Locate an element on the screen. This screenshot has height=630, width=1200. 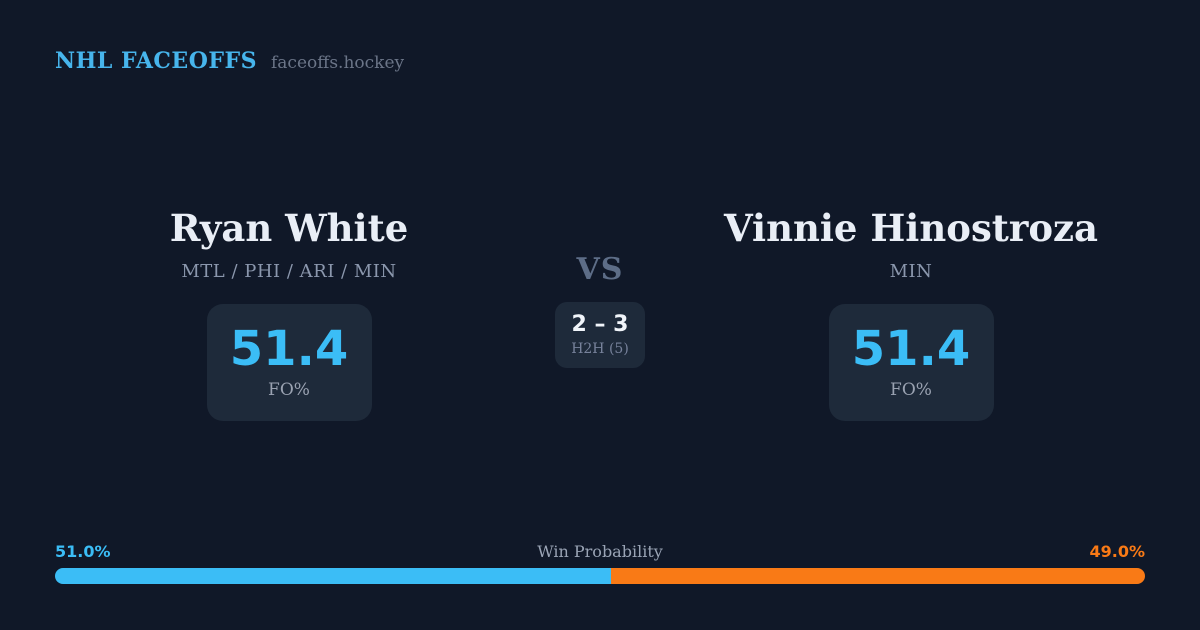
h2h-score: 2 – 3 is located at coordinates (600, 325).